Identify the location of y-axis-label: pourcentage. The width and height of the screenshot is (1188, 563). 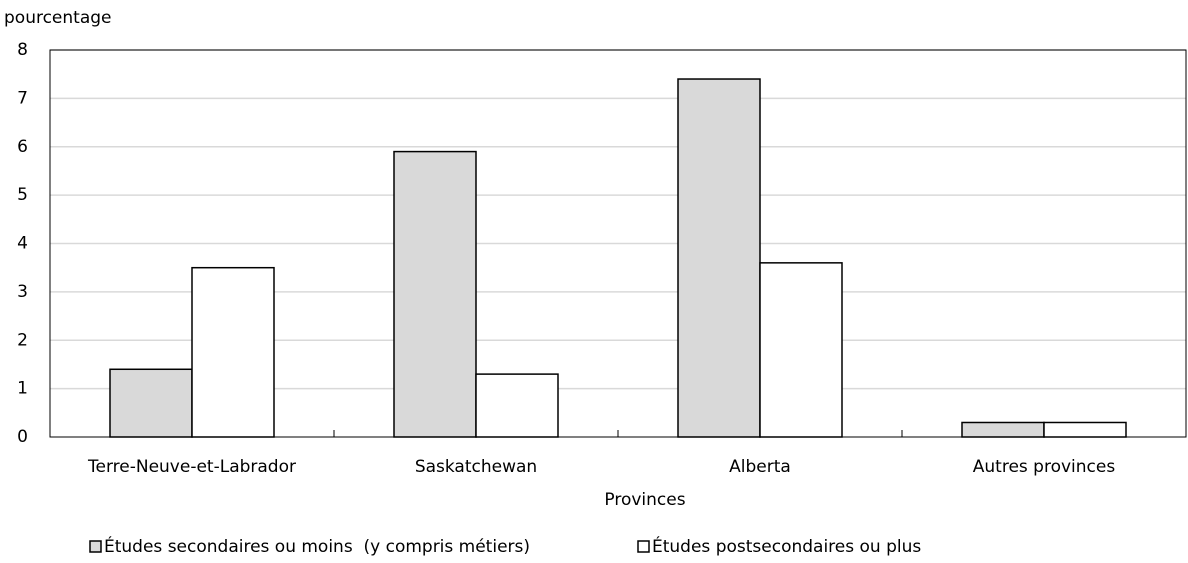
(58, 18).